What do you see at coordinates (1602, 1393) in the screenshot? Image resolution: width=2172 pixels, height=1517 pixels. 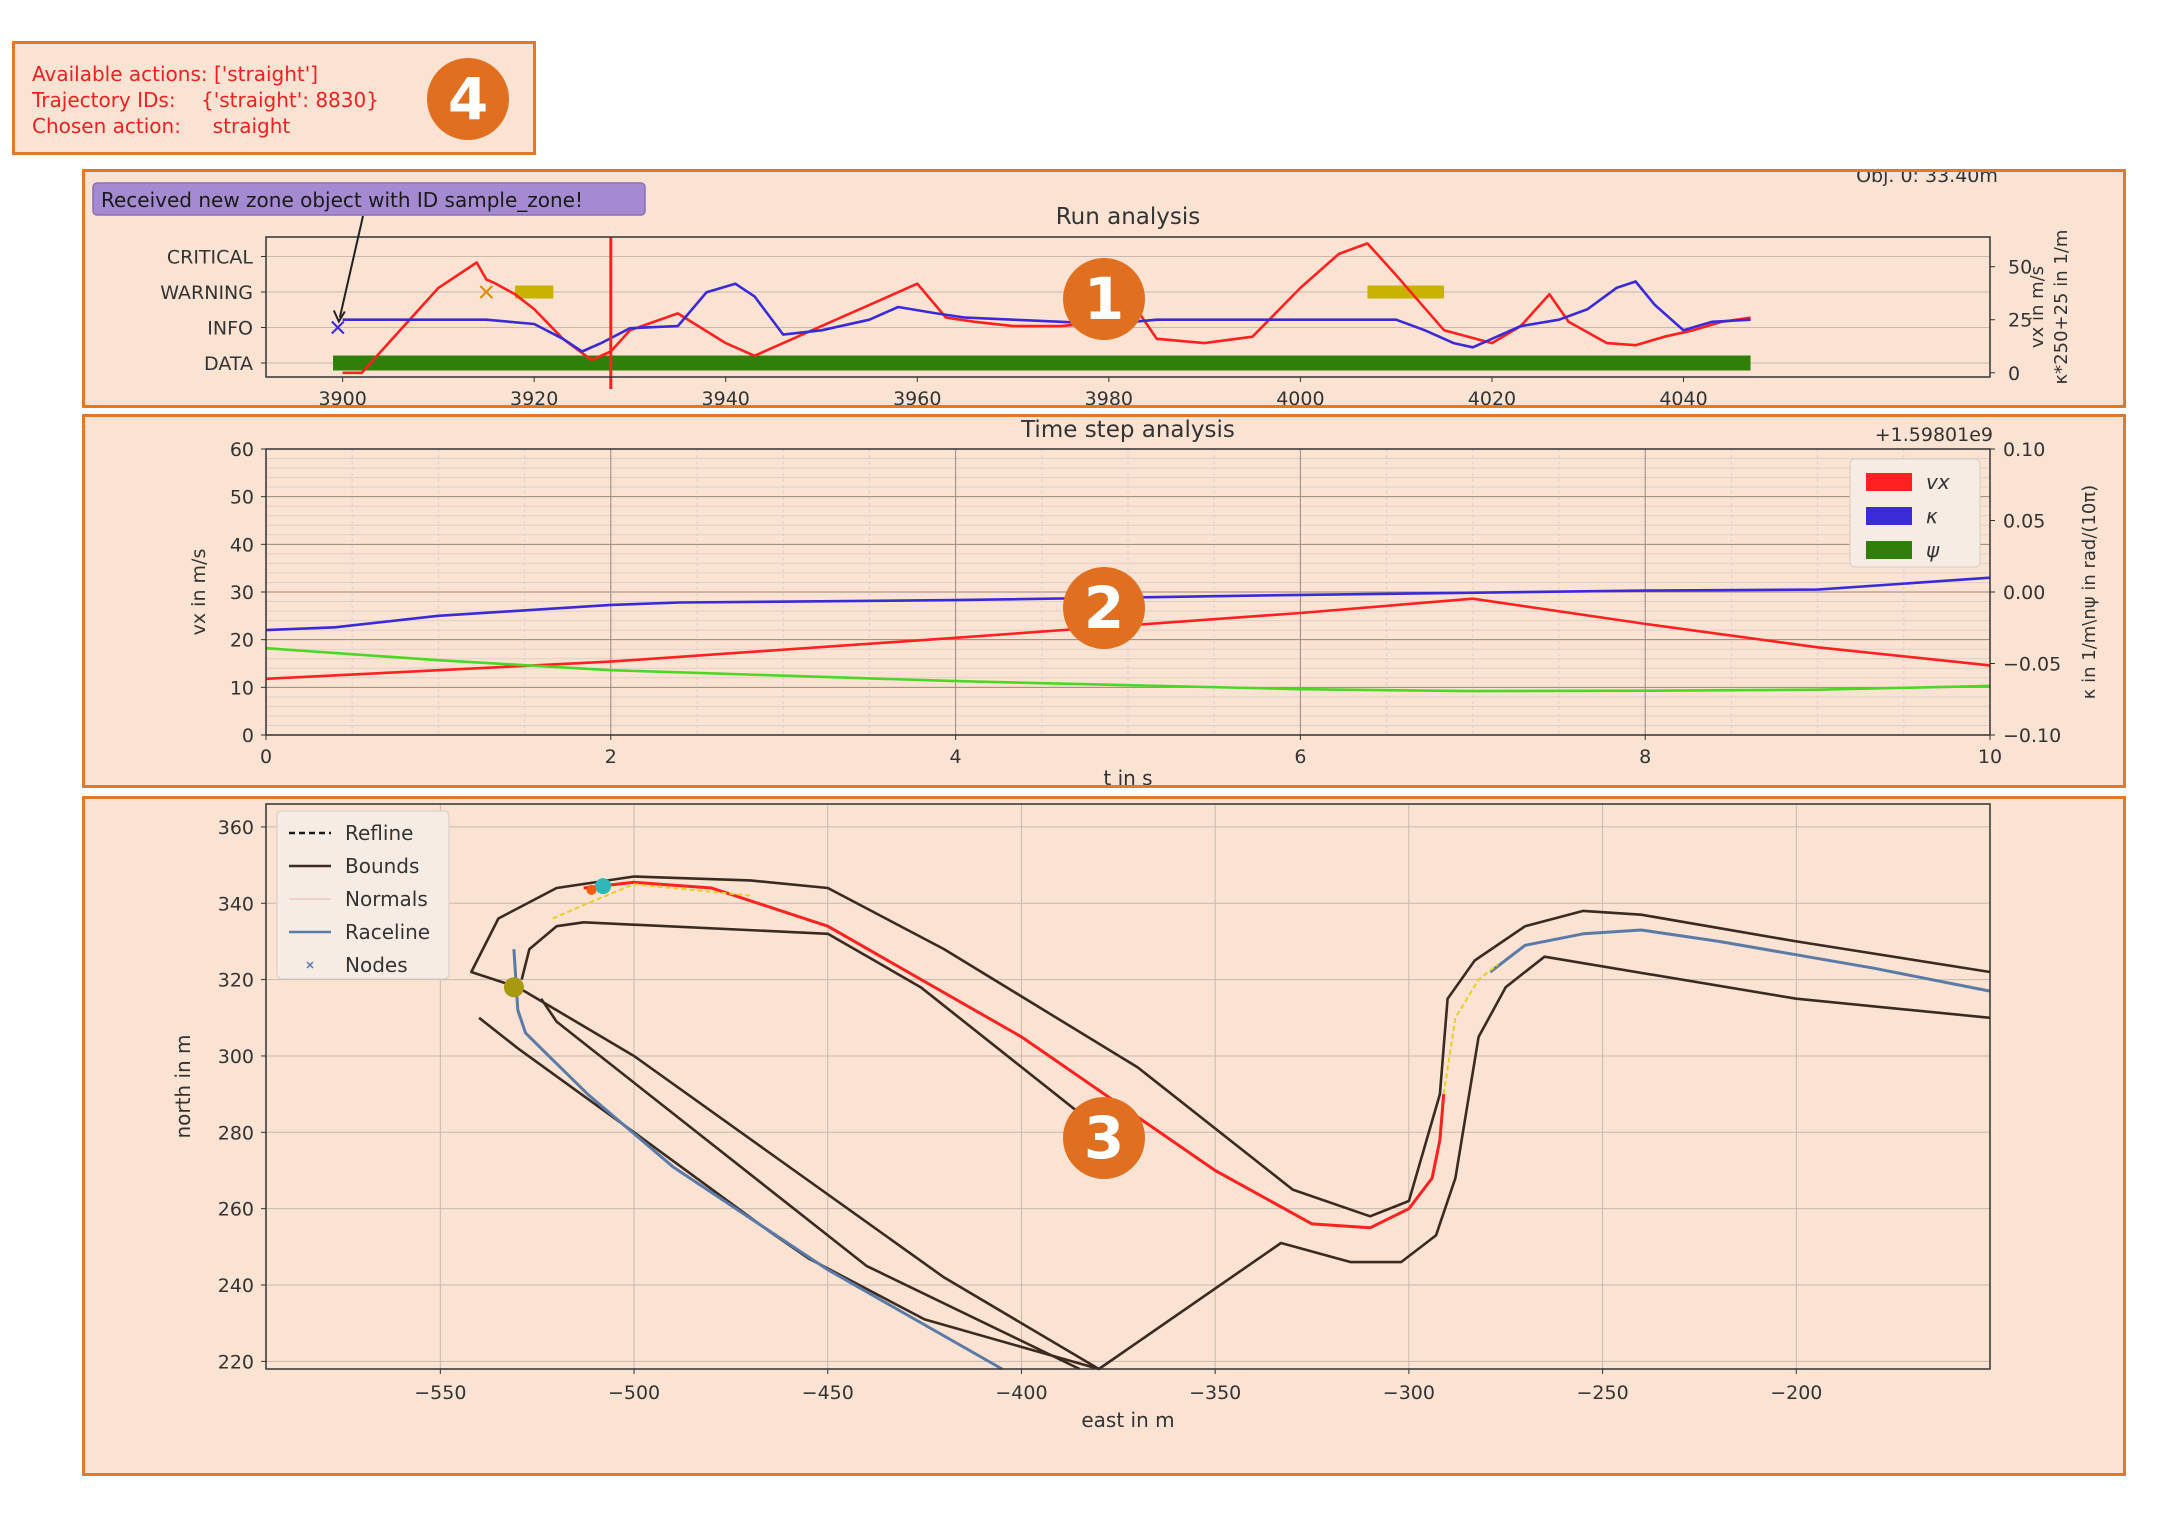 I see `x-tick-label: −250` at bounding box center [1602, 1393].